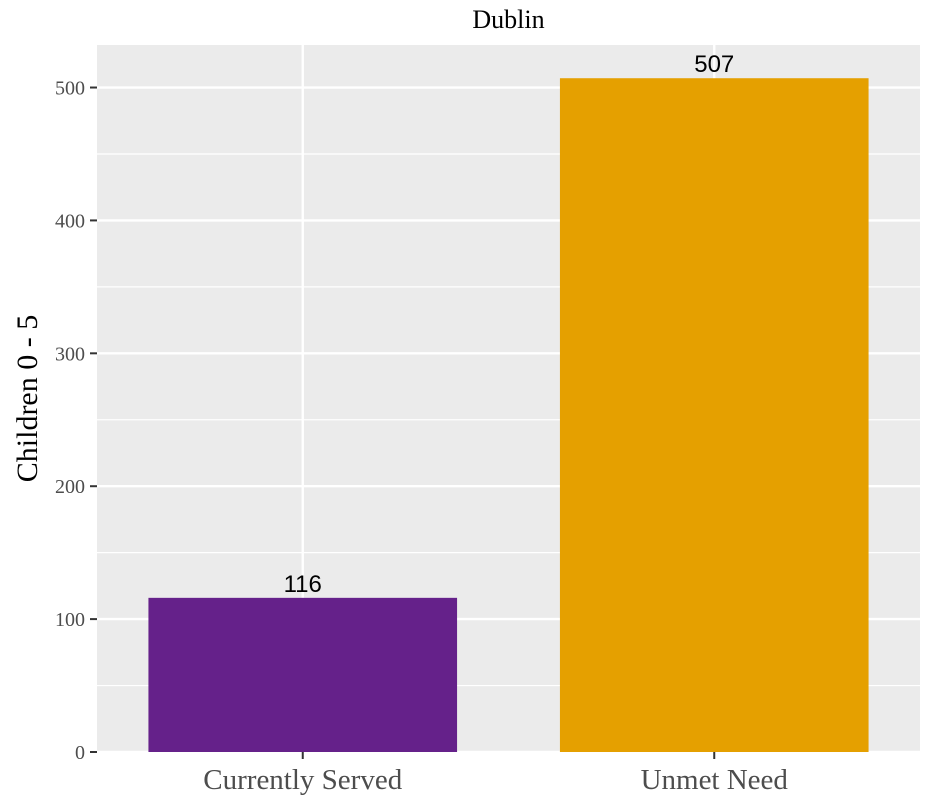 The height and width of the screenshot is (798, 925). I want to click on y-axis-title: Children 0 - 5, so click(27, 398).